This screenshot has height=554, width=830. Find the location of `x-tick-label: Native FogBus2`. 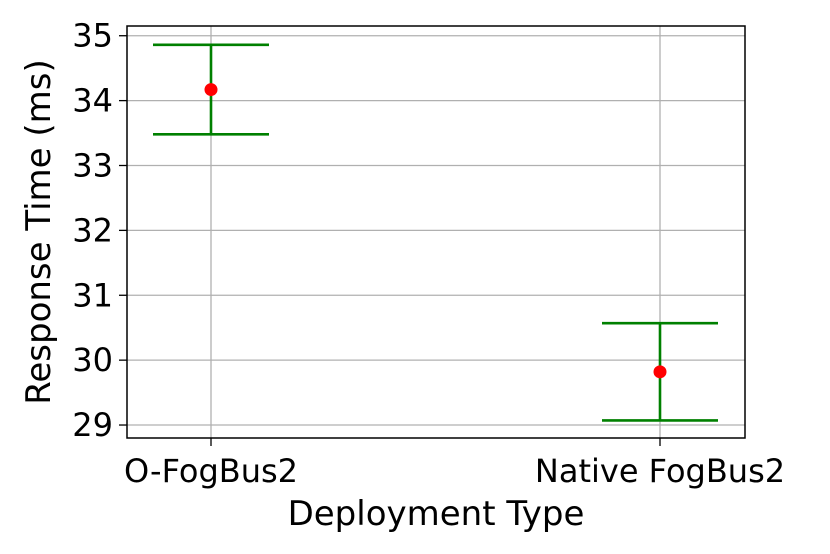

x-tick-label: Native FogBus2 is located at coordinates (660, 471).